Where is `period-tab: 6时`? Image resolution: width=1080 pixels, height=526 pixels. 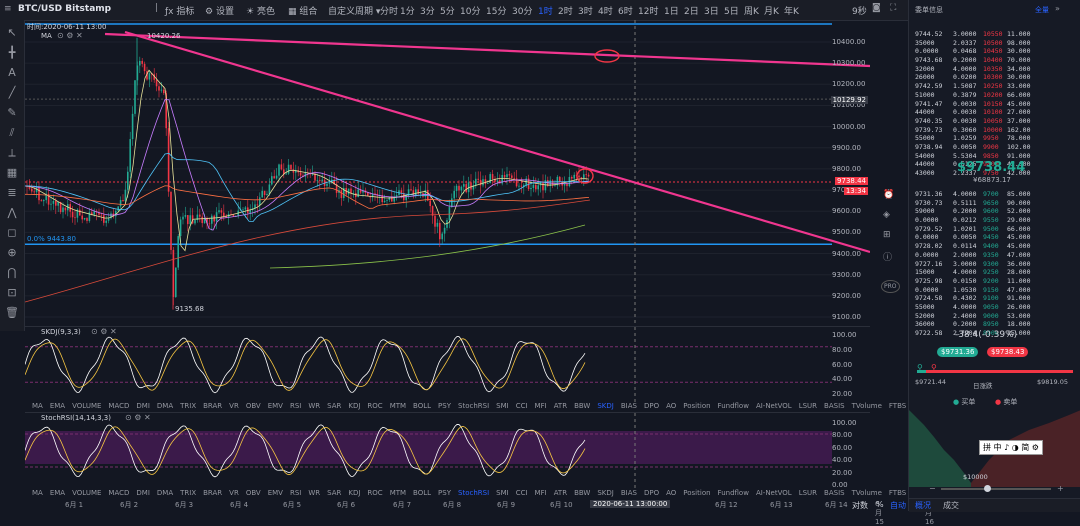
period-tab: 6时 is located at coordinates (625, 12).